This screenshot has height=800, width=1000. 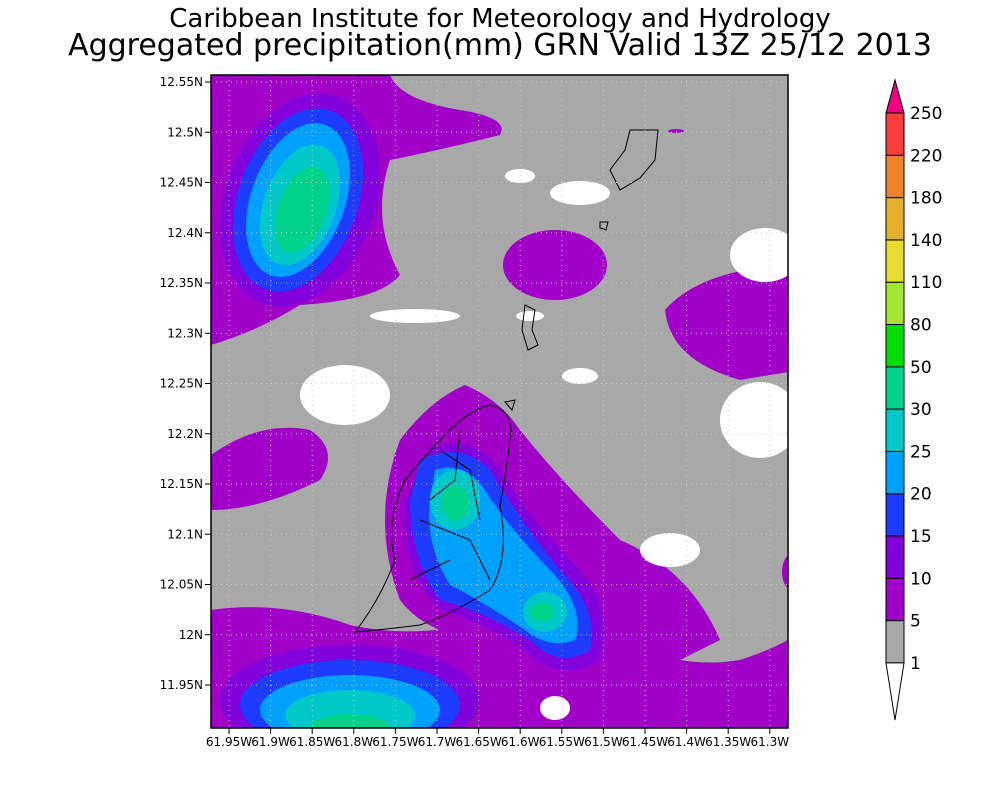 What do you see at coordinates (921, 495) in the screenshot?
I see `colorbar-label: 20` at bounding box center [921, 495].